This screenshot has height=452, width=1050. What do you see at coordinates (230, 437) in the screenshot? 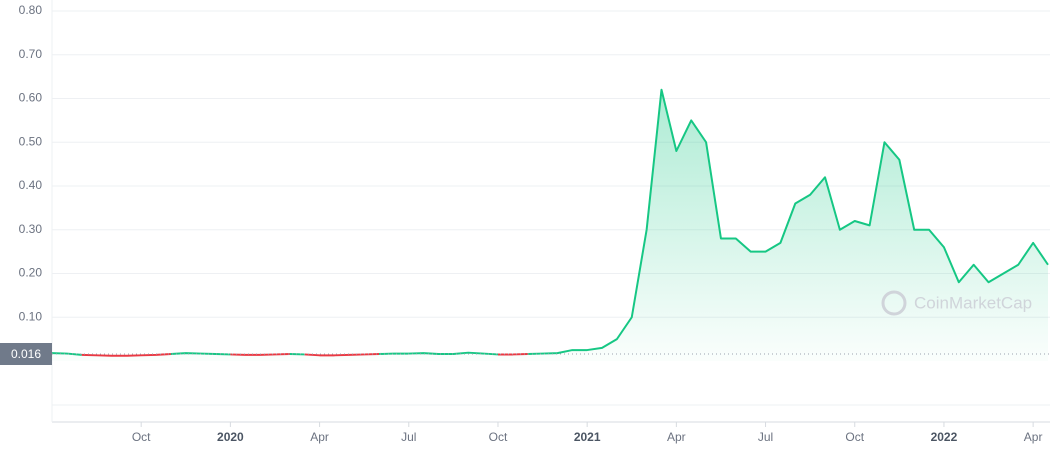
I see `x-tick-label: 2020` at bounding box center [230, 437].